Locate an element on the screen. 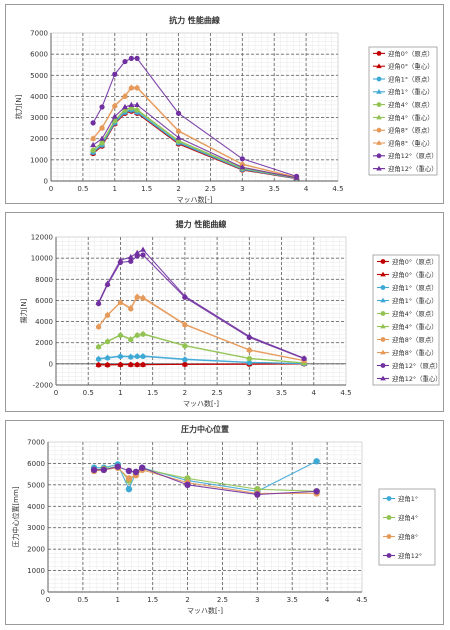 The image size is (450, 630). grid is located at coordinates (194, 107).